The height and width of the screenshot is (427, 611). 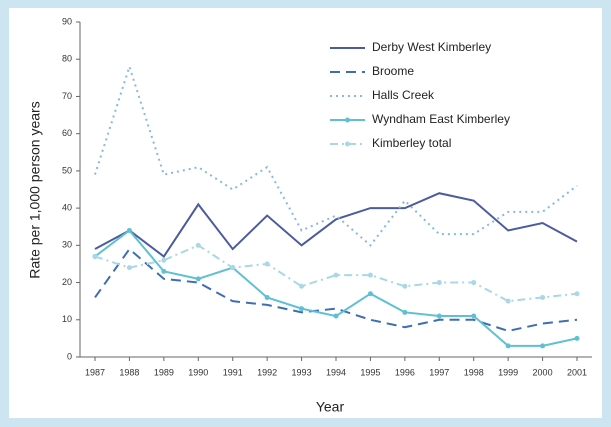 I want to click on y-tick-label: 20, so click(x=67, y=282).